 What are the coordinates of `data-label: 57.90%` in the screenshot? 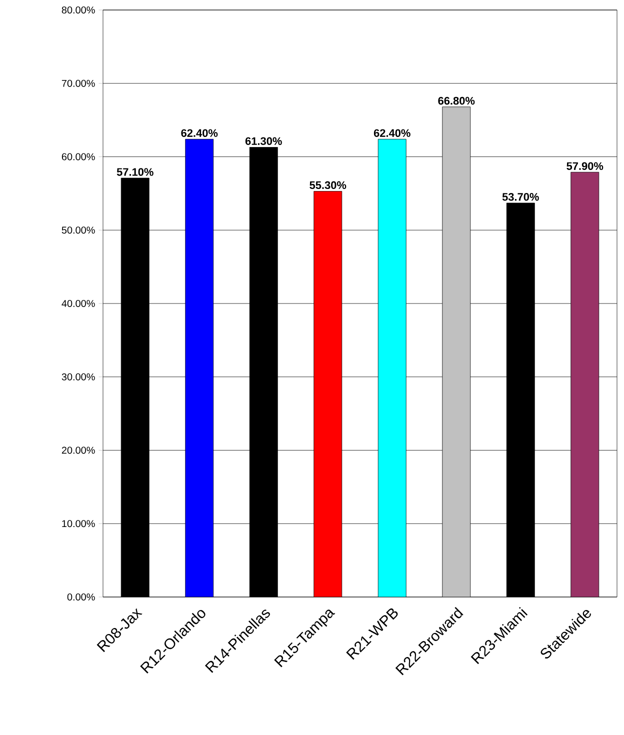 It's located at (585, 166).